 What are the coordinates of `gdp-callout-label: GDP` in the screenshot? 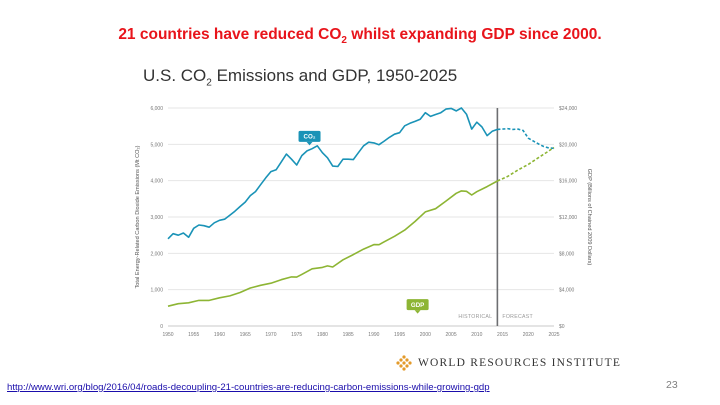 It's located at (417, 305).